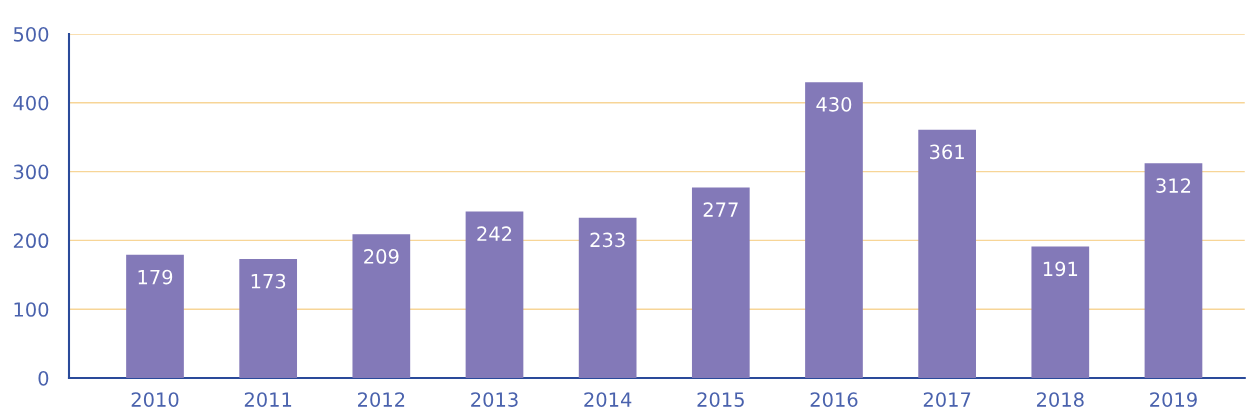 The width and height of the screenshot is (1246, 410). What do you see at coordinates (607, 240) in the screenshot?
I see `data-label: 233` at bounding box center [607, 240].